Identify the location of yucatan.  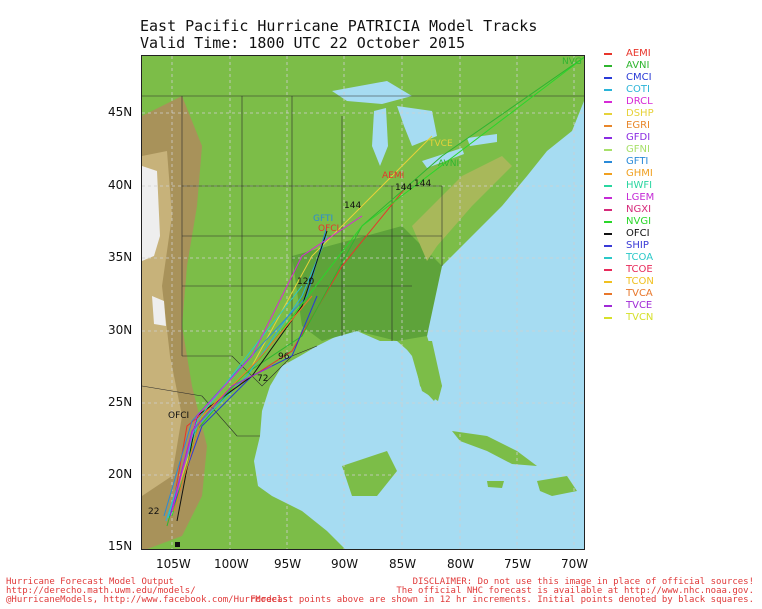
(369, 473).